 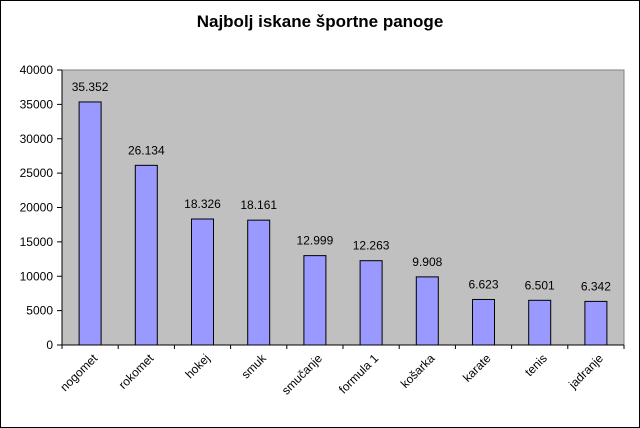 I want to click on x-tick-label: tenis, so click(x=536, y=365).